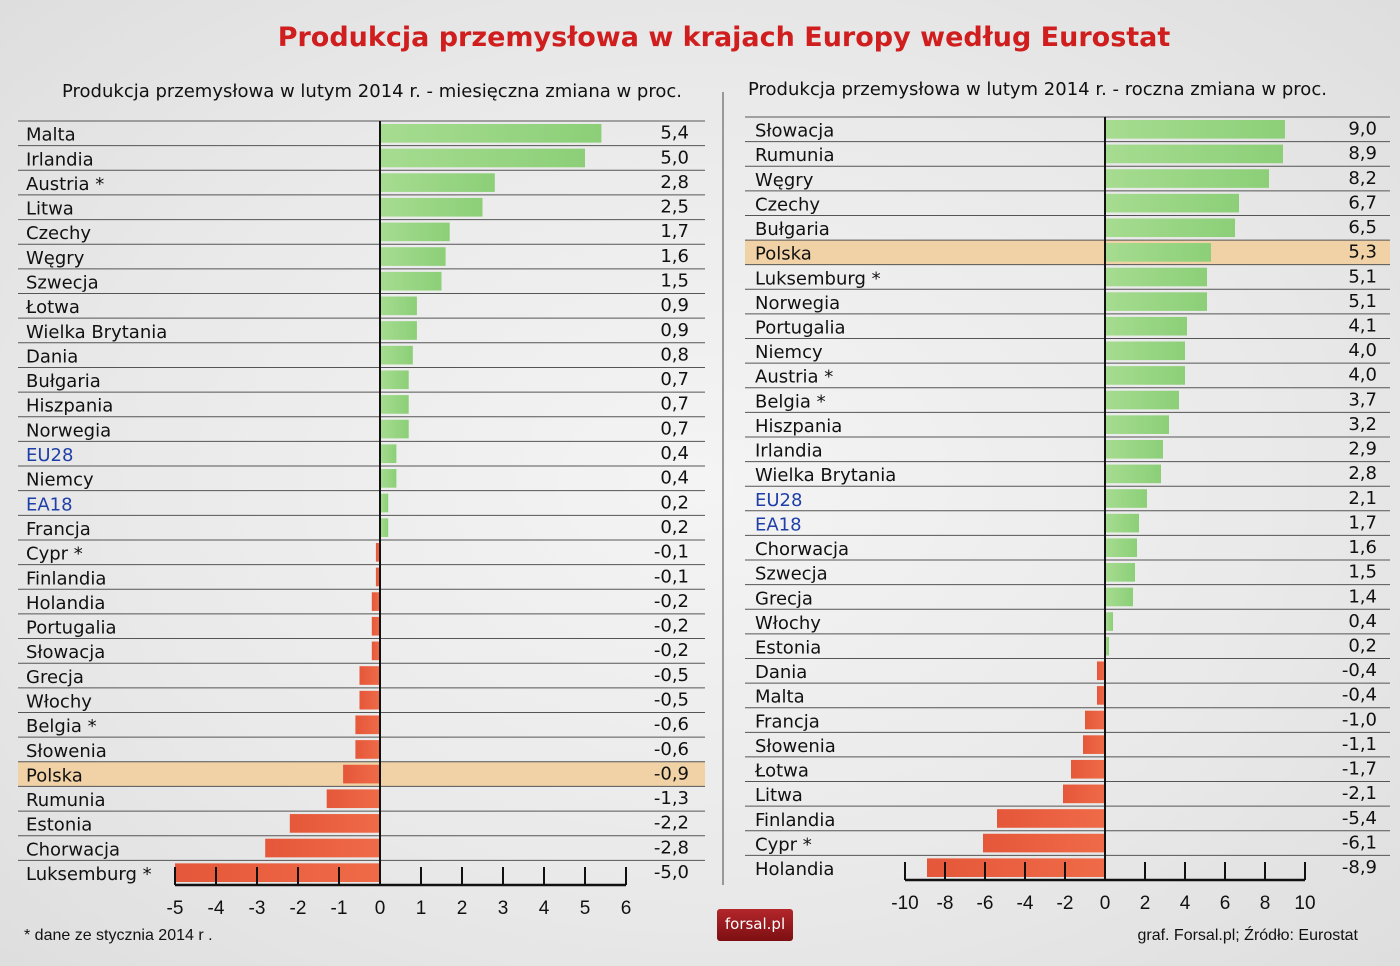  Describe the element at coordinates (671, 872) in the screenshot. I see `value-label: -5,0` at that location.